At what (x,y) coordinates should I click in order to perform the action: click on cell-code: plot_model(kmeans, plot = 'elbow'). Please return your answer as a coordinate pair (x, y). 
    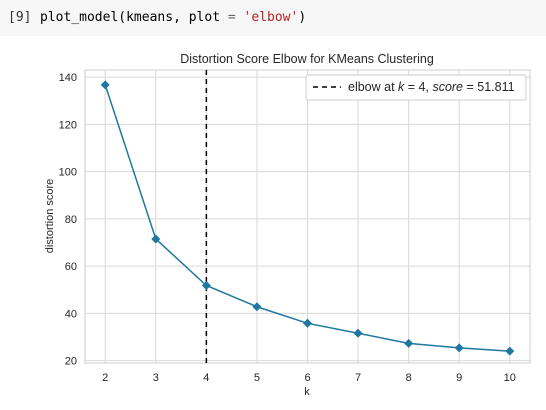
    Looking at the image, I should click on (173, 18).